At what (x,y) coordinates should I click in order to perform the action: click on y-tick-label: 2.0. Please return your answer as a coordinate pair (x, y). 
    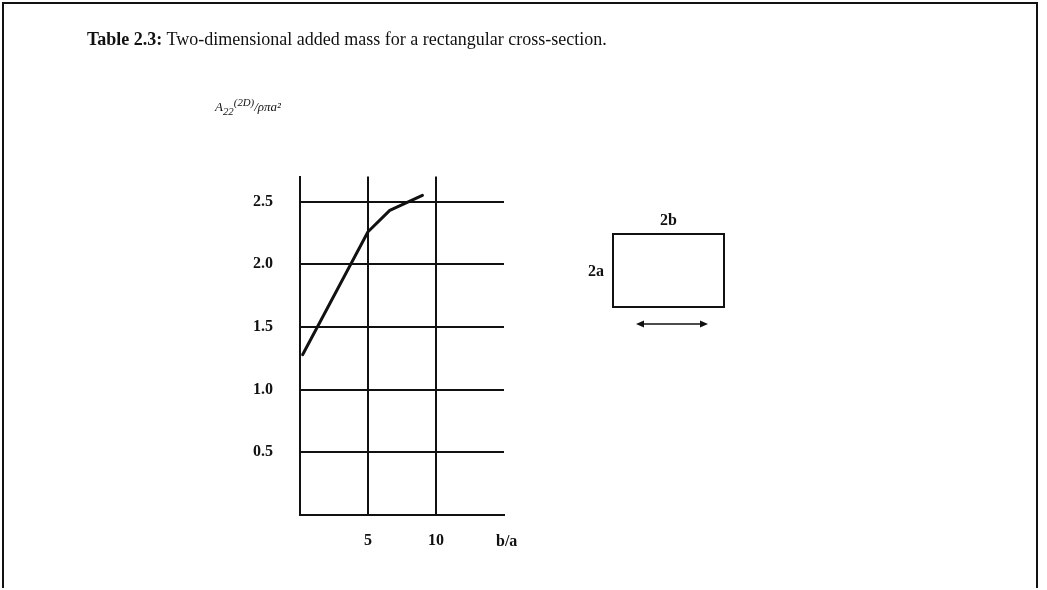
    Looking at the image, I should click on (263, 263).